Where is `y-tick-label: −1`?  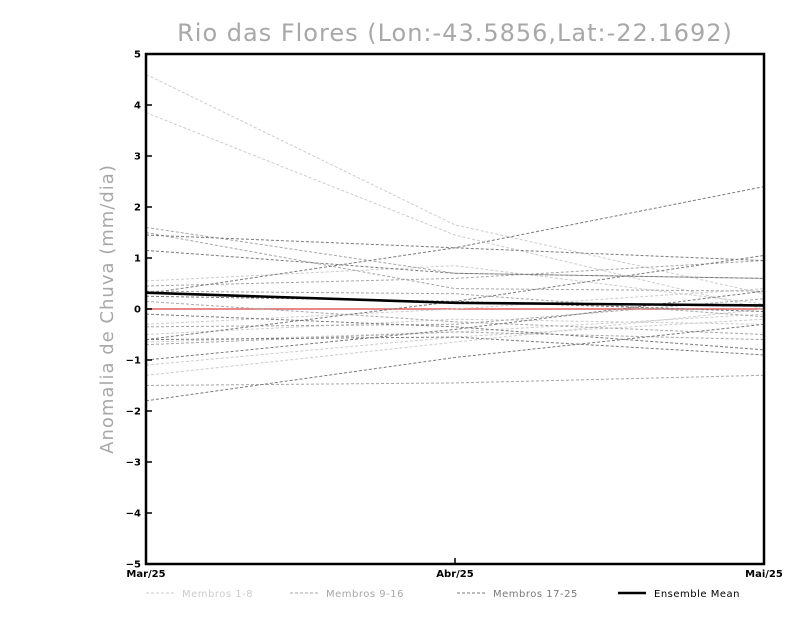
y-tick-label: −1 is located at coordinates (133, 361).